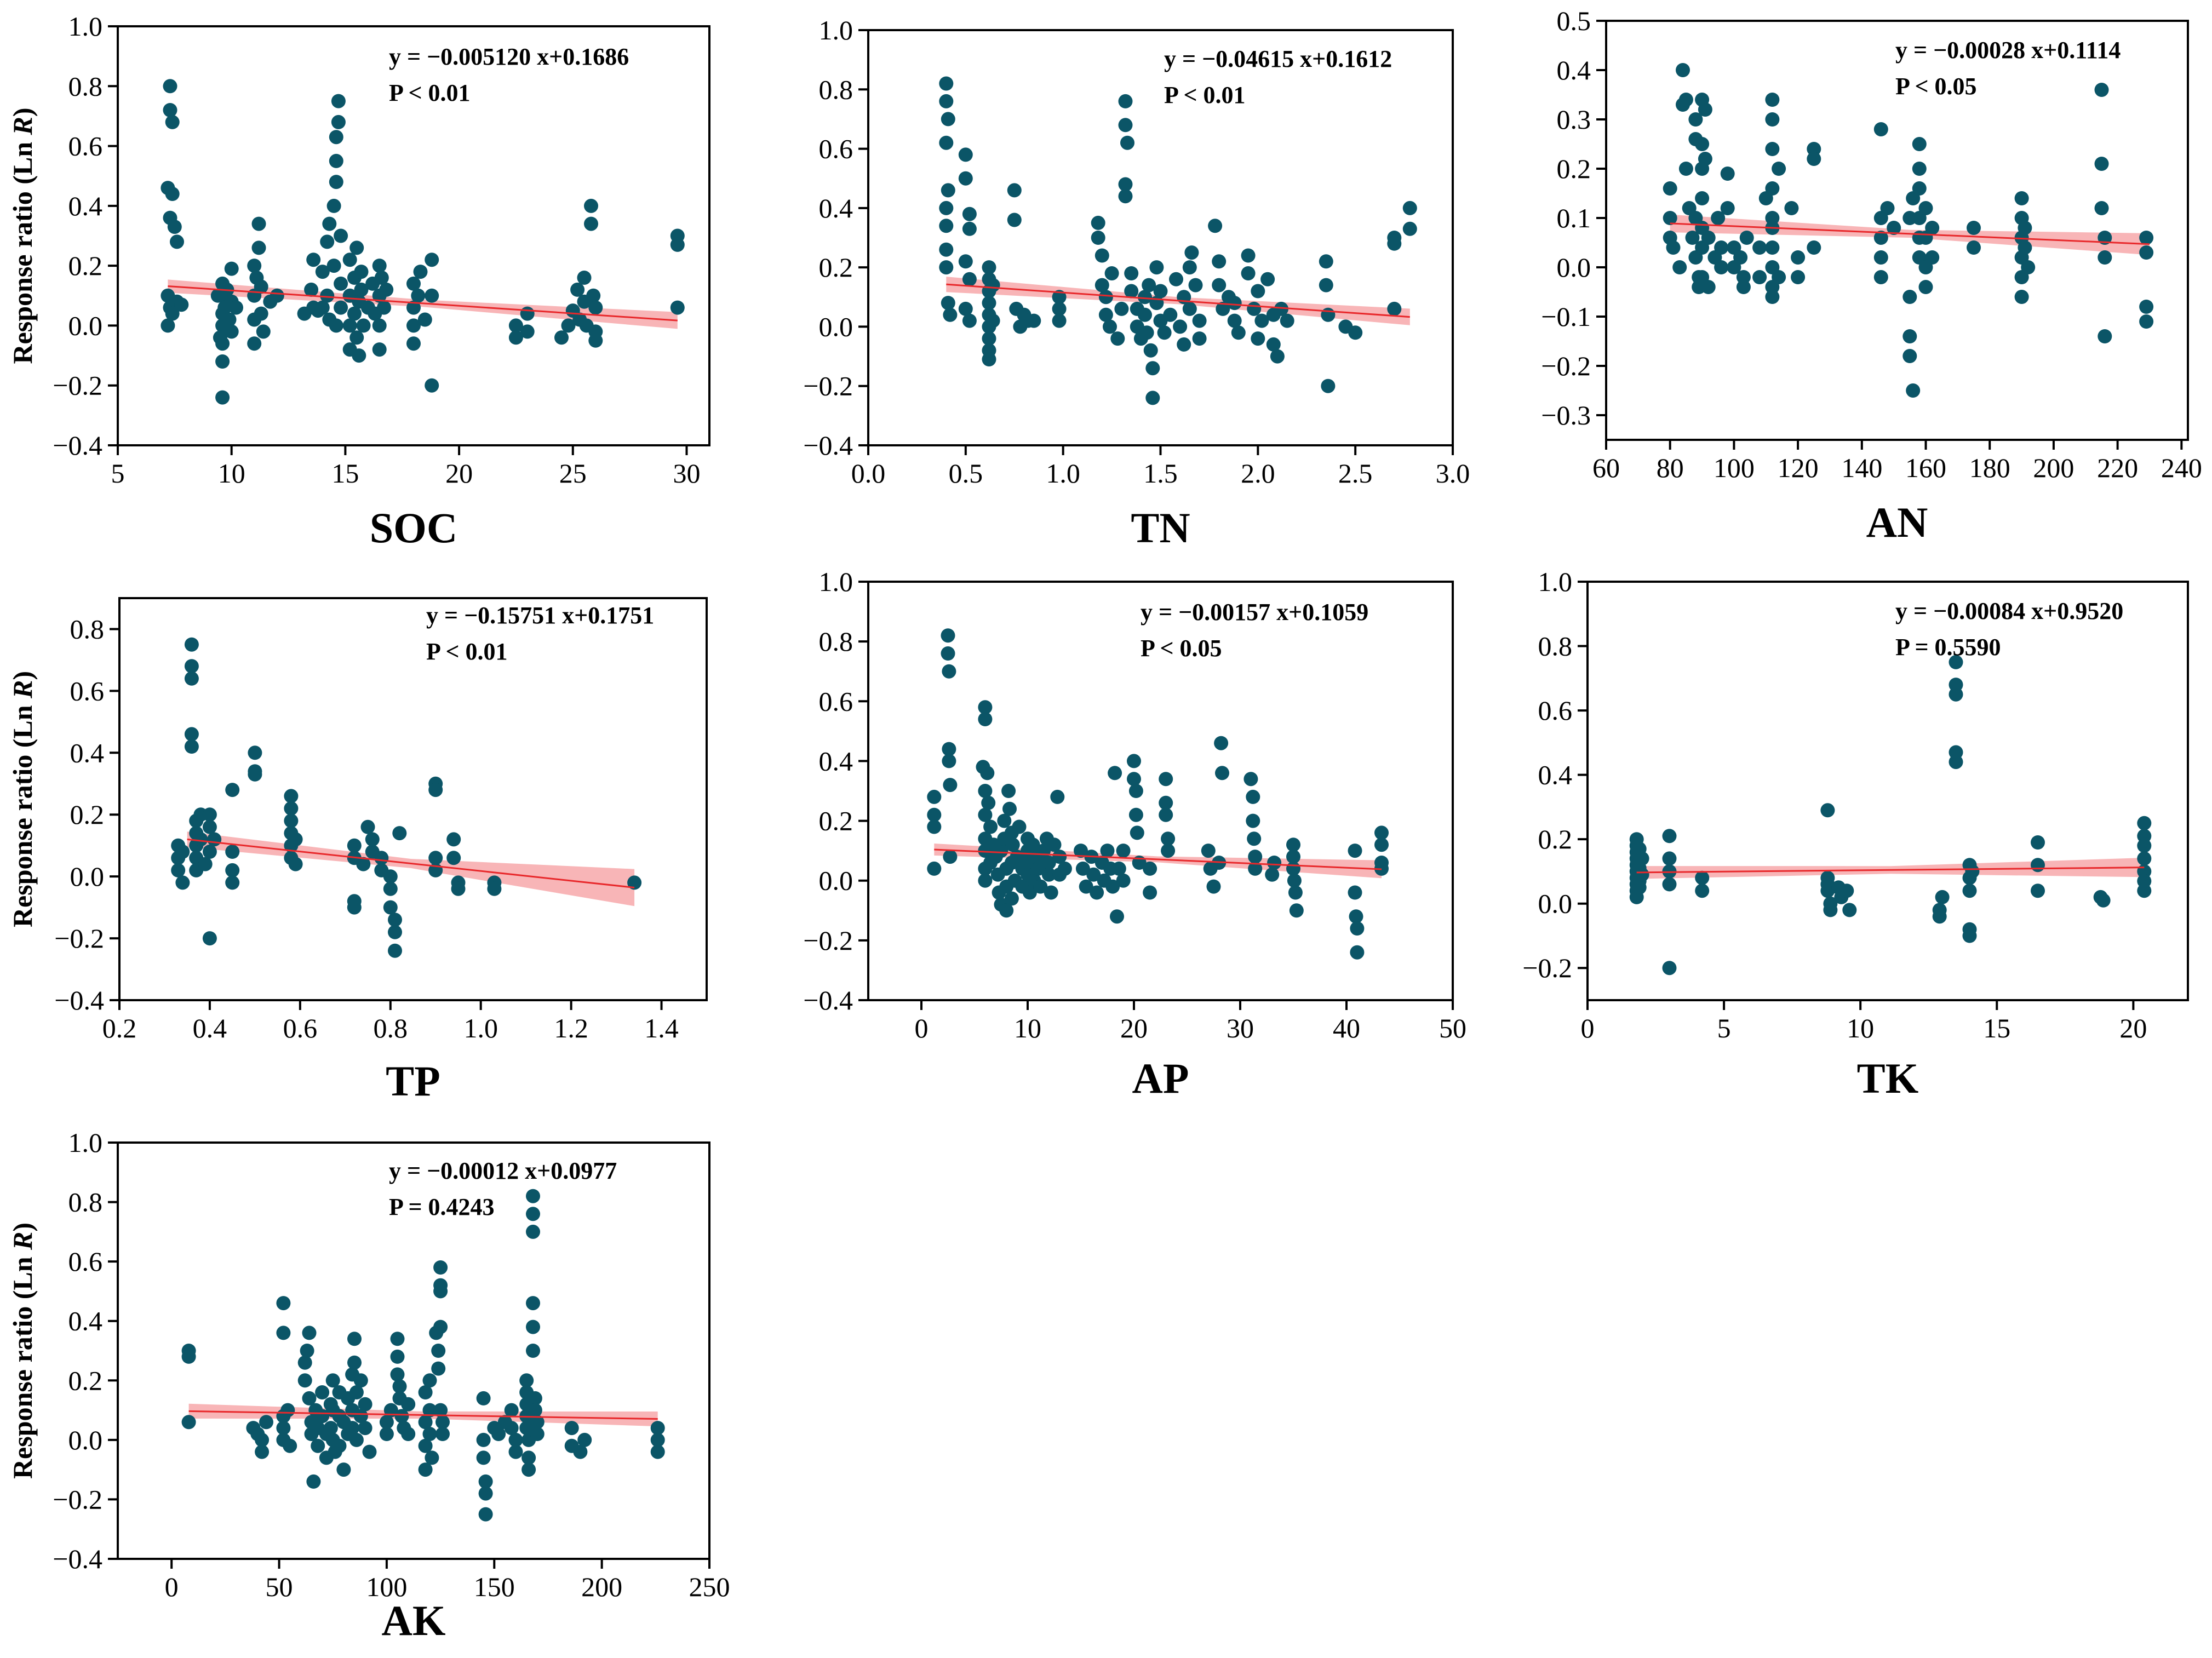  Describe the element at coordinates (119, 1028) in the screenshot. I see `tp-x-tick-label: 0.2` at that location.